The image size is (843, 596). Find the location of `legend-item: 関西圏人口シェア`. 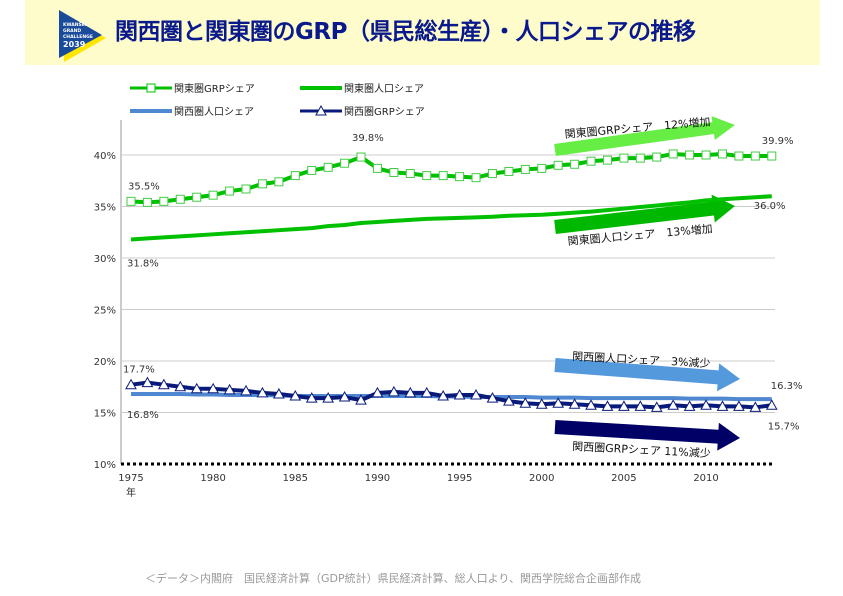

legend-item: 関西圏人口シェア is located at coordinates (192, 112).